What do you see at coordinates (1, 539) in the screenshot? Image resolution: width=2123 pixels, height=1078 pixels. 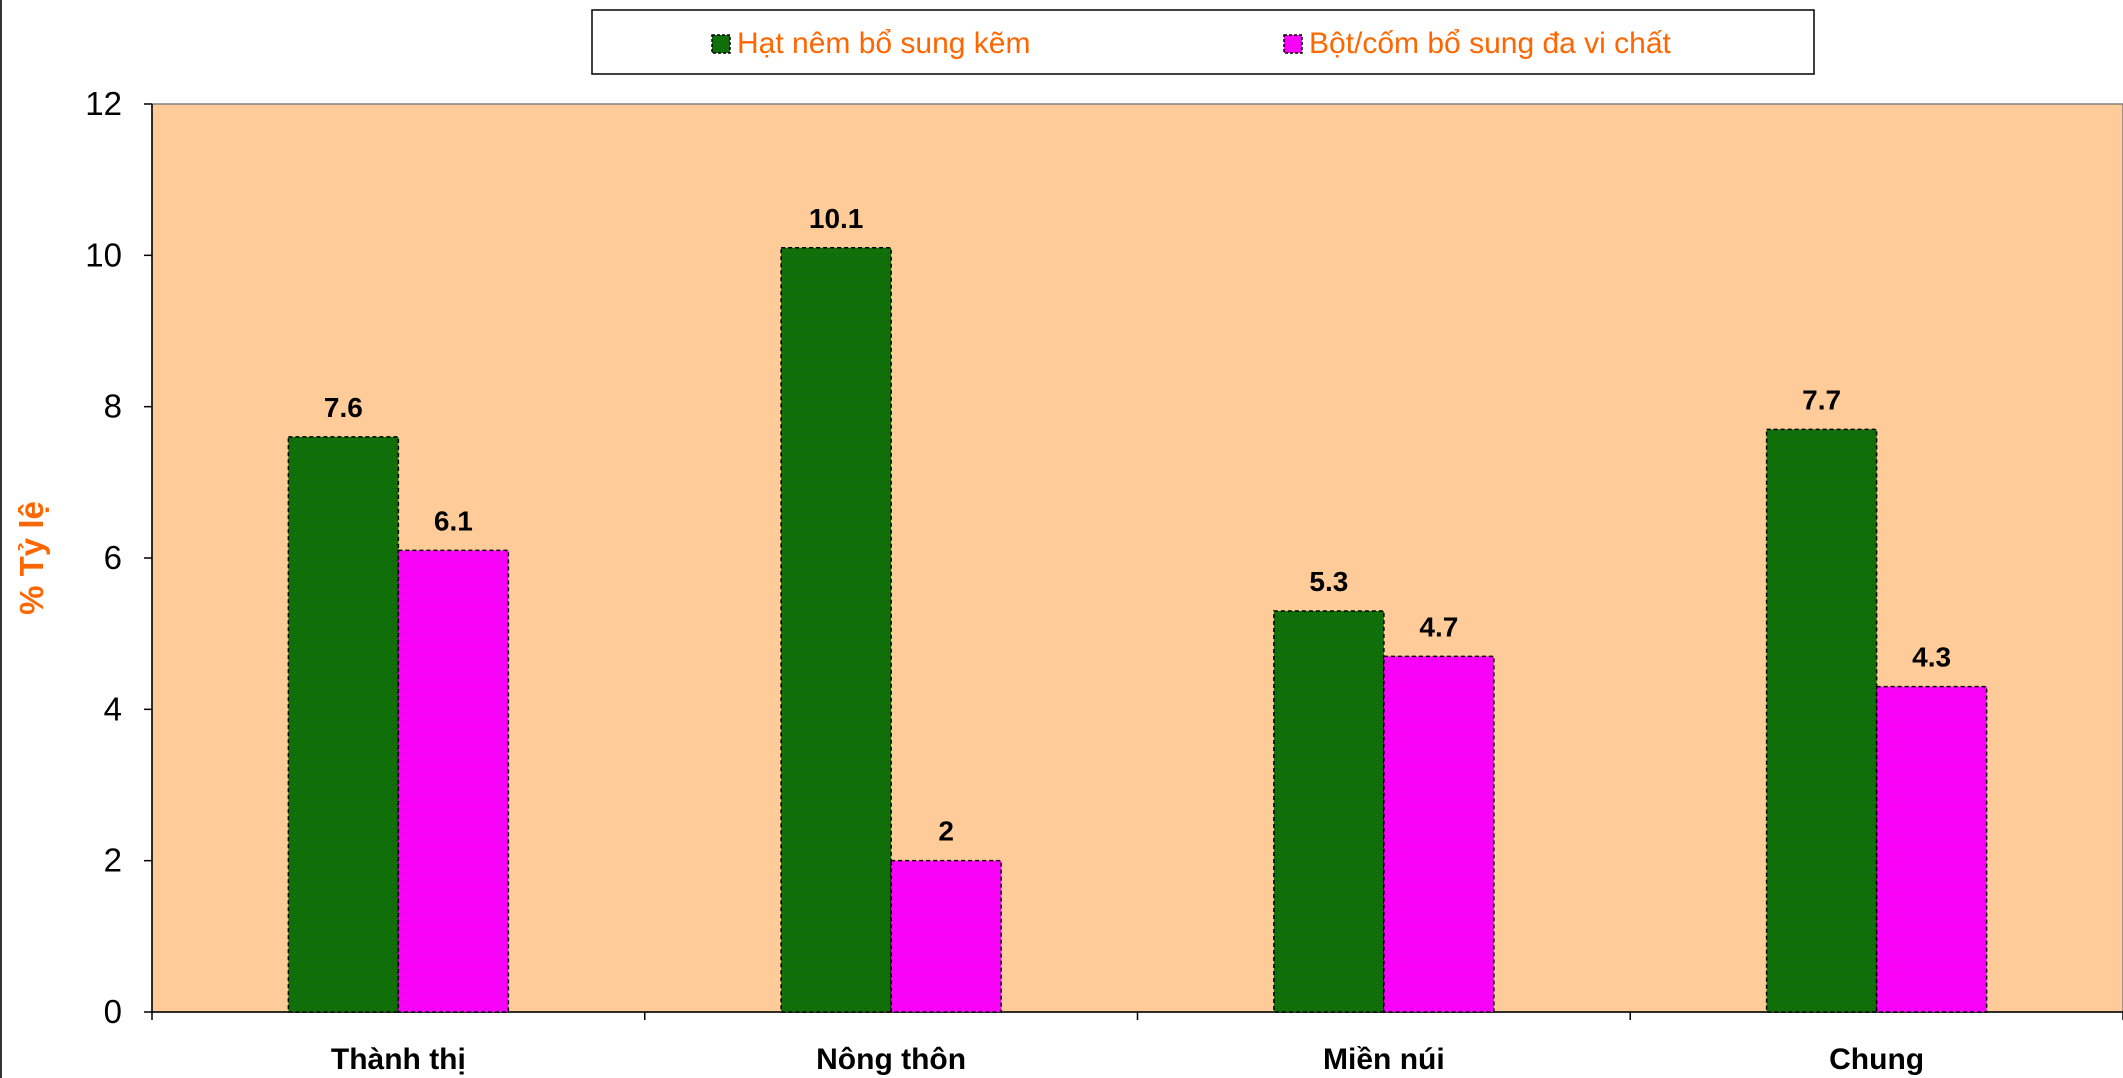 I see `left-edge-rule` at bounding box center [1, 539].